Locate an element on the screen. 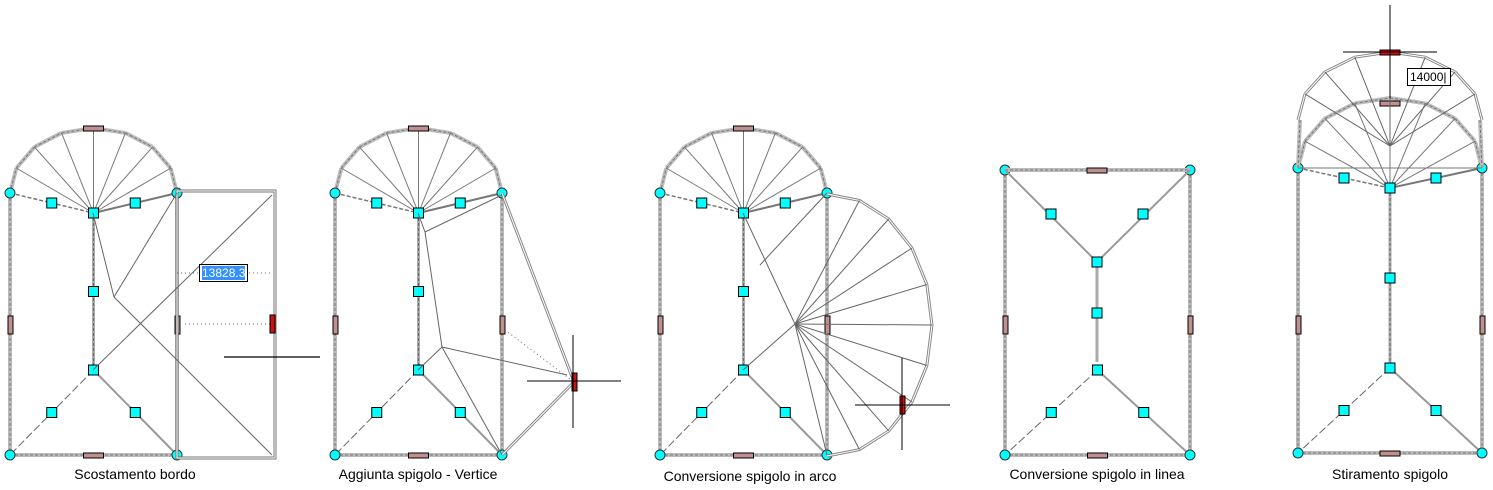 This screenshot has height=490, width=1493. stretch-dynamic-input: 14000| is located at coordinates (1429, 77).